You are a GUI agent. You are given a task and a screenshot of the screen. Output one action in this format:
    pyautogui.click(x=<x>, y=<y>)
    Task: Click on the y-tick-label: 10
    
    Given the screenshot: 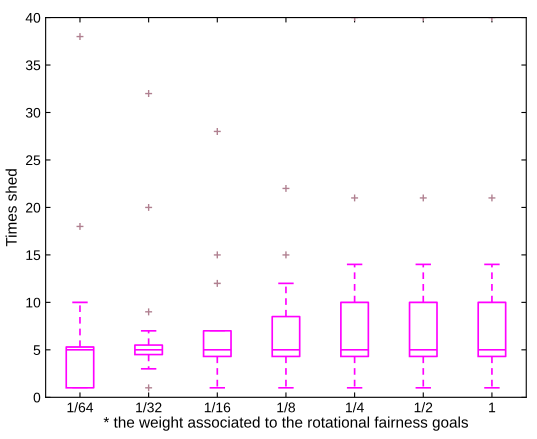 What is the action you would take?
    pyautogui.click(x=33, y=303)
    